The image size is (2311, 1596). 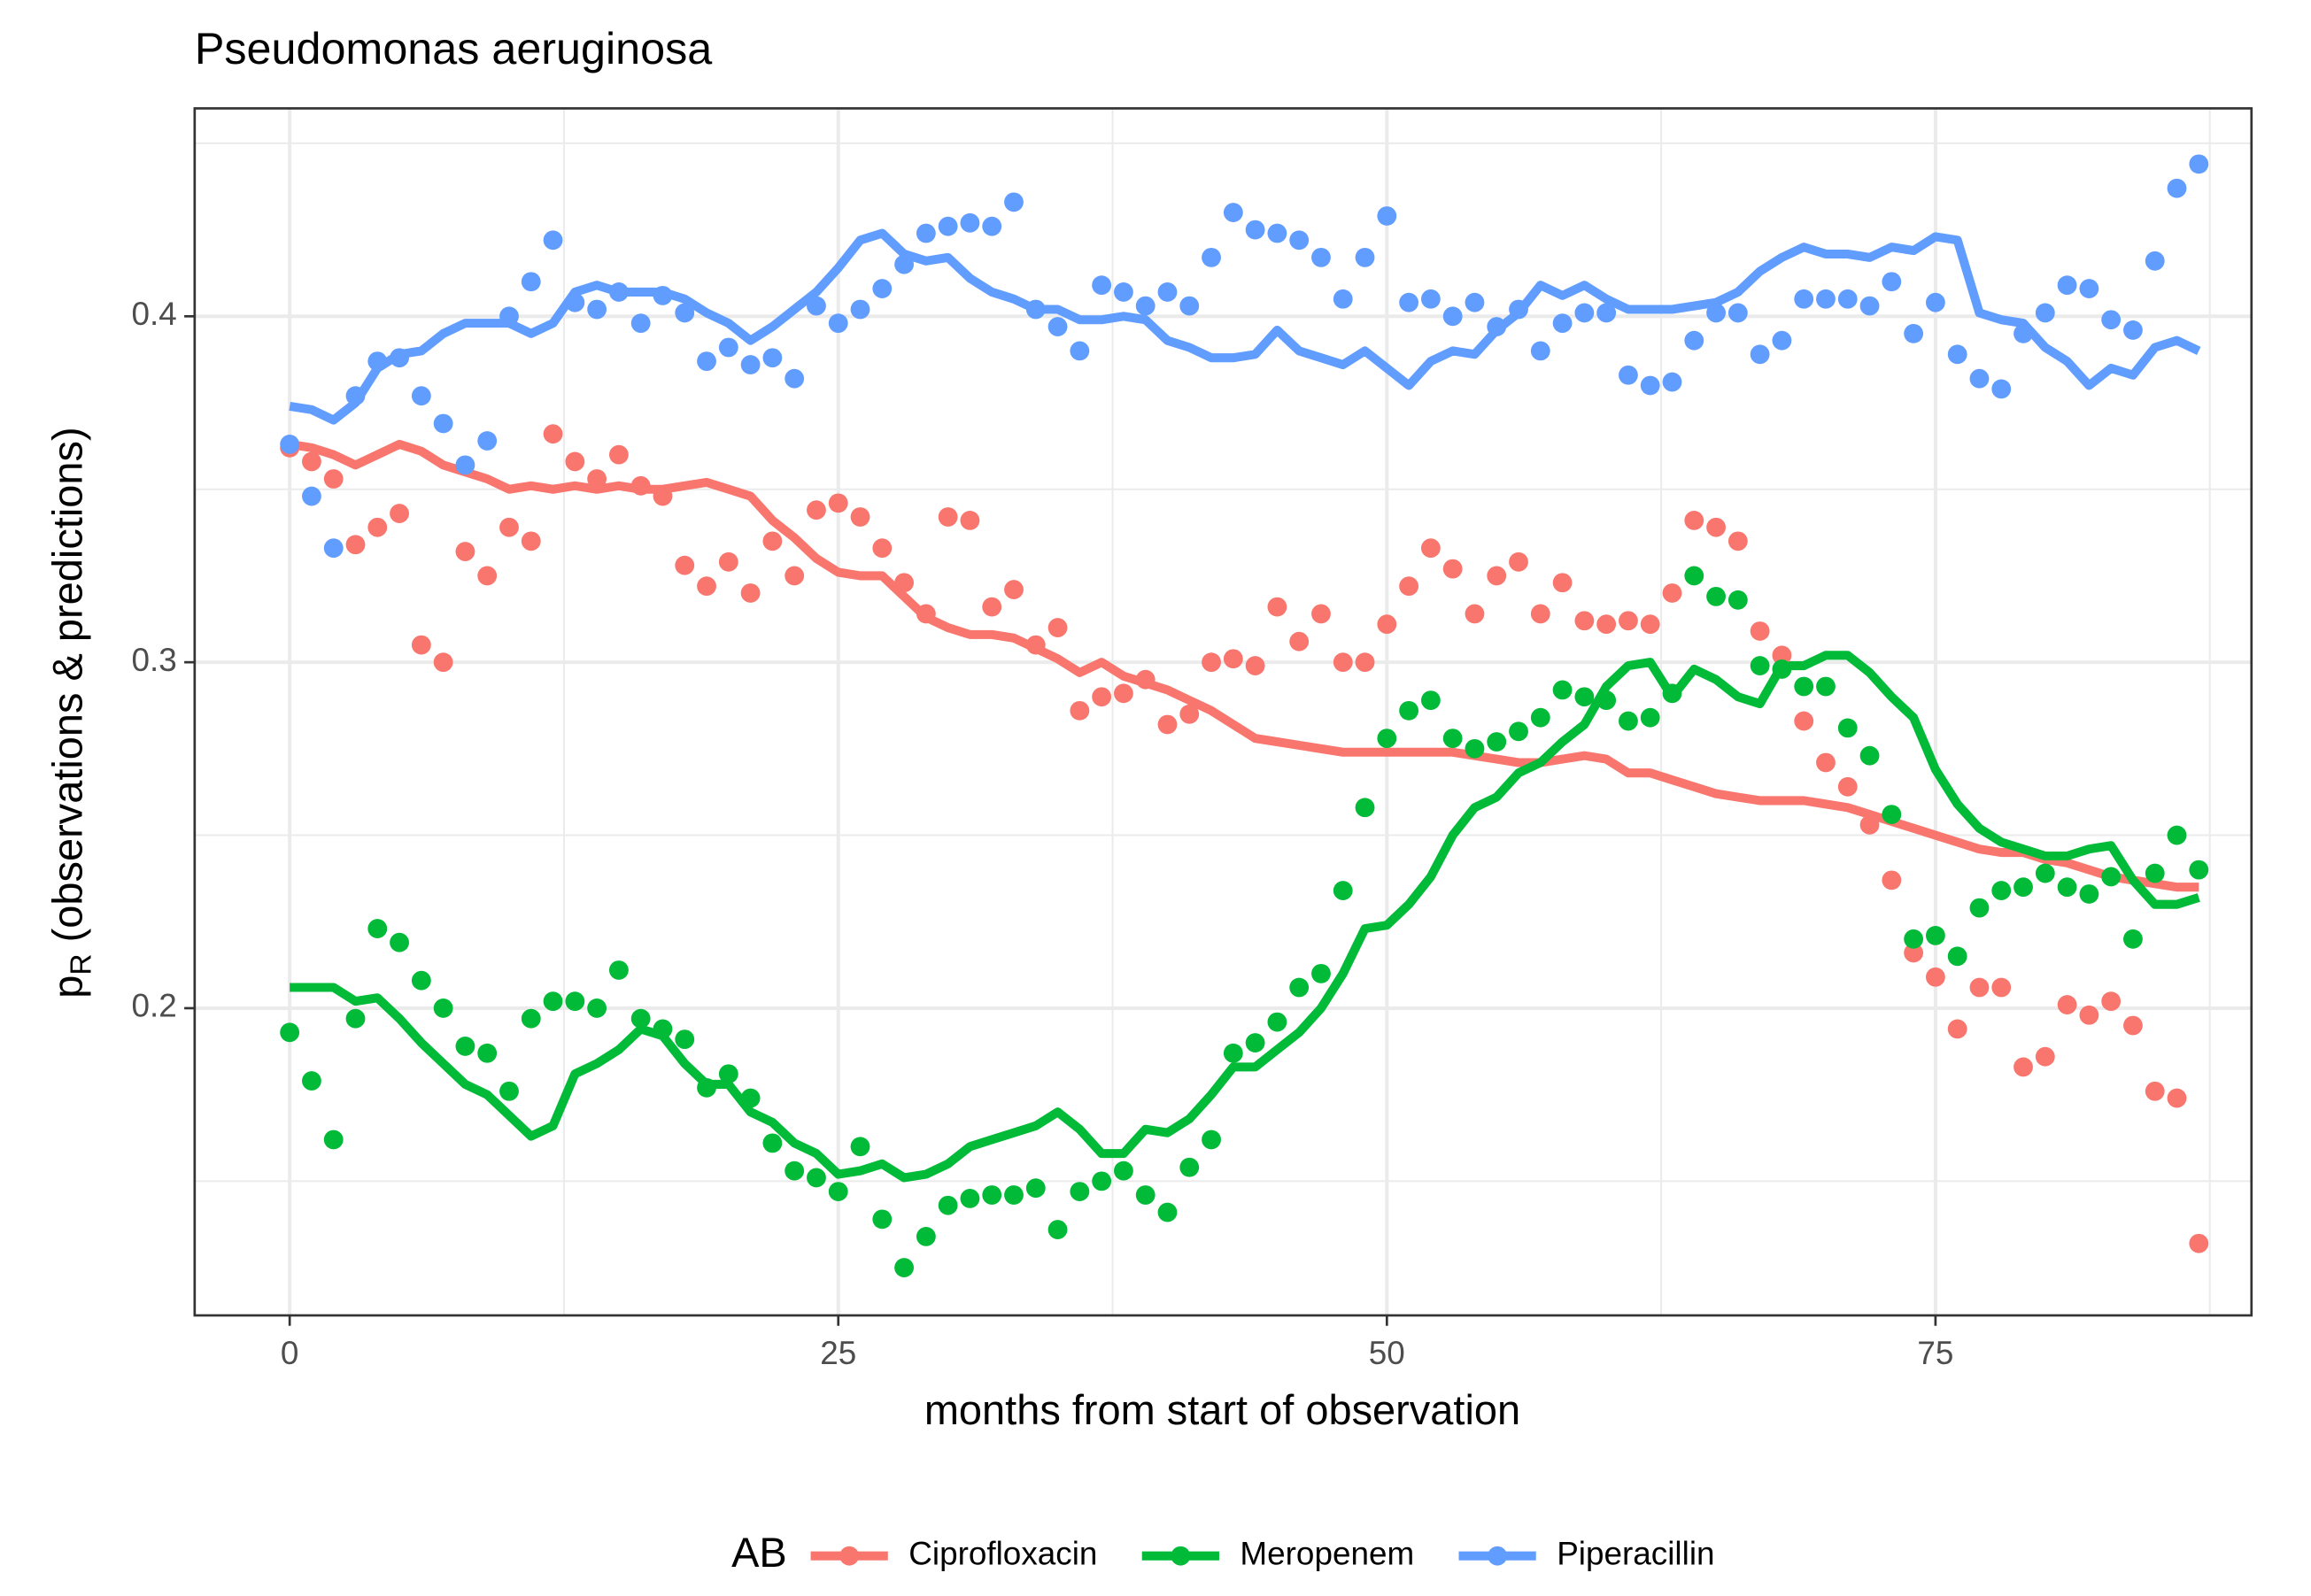 What do you see at coordinates (1387, 1353) in the screenshot?
I see `x-tick-label: 50` at bounding box center [1387, 1353].